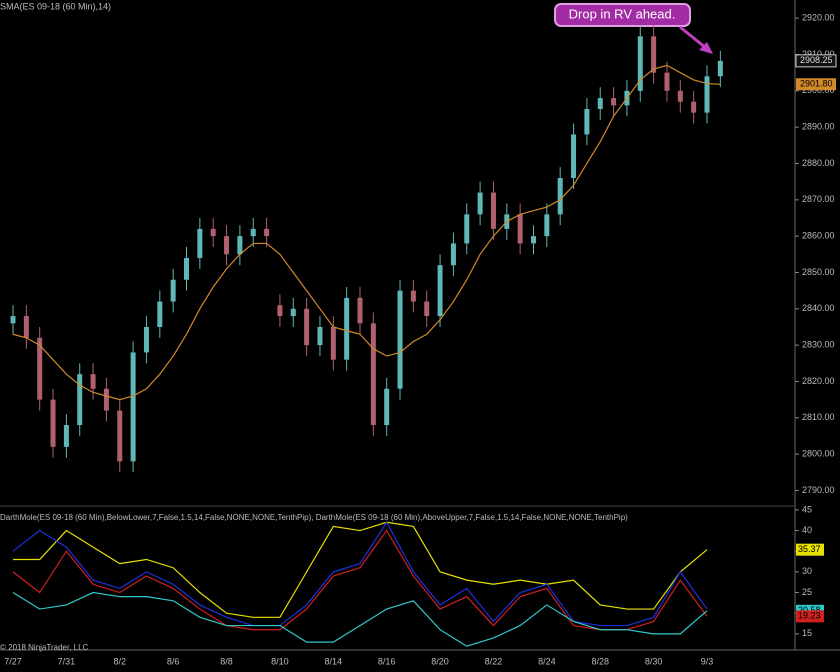  Describe the element at coordinates (818, 18) in the screenshot. I see `y-tick-label: 2920.00` at that location.